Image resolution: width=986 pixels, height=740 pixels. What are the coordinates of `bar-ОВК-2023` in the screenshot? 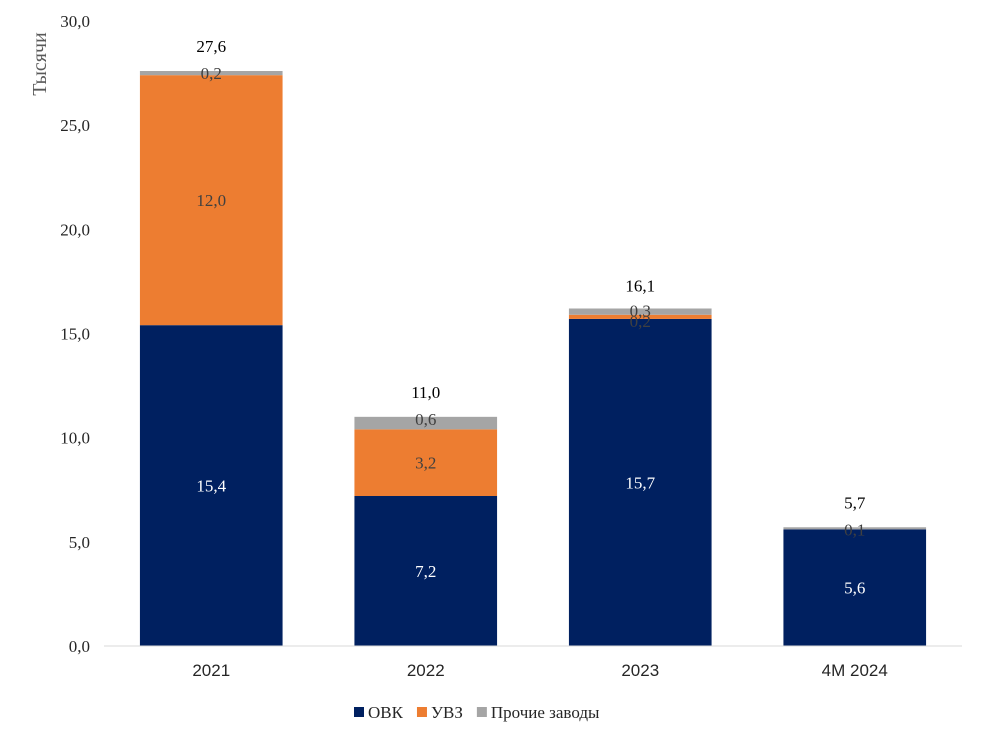 It's located at (640, 482).